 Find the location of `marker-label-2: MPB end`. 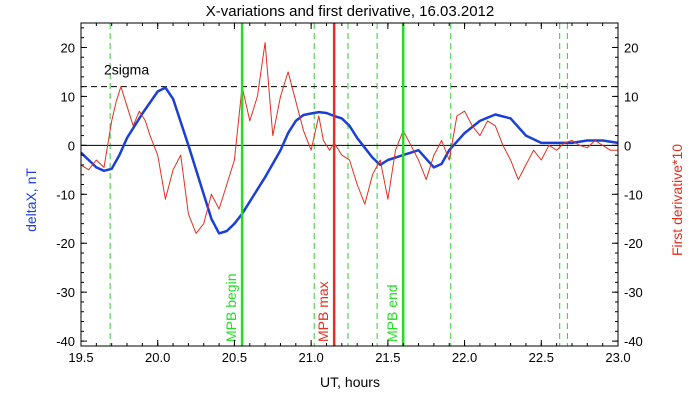

marker-label-2: MPB end is located at coordinates (392, 313).